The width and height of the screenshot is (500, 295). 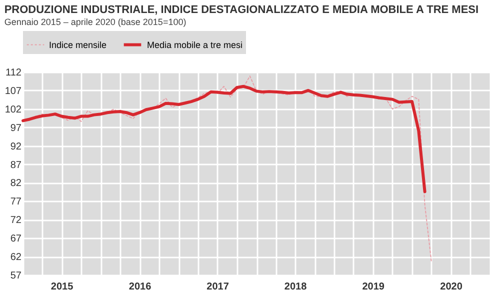 I want to click on legend-label: Media mobile a tre mesi, so click(x=195, y=45).